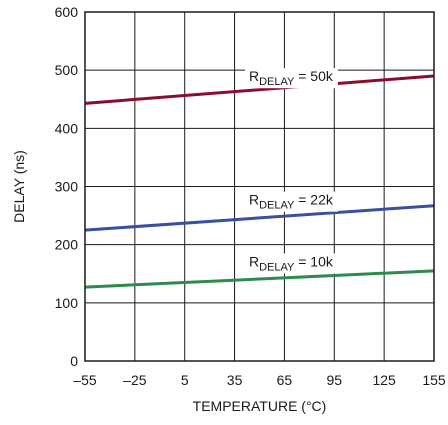 The image size is (448, 425). I want to click on series-label: RDELAY = 10k, so click(291, 264).